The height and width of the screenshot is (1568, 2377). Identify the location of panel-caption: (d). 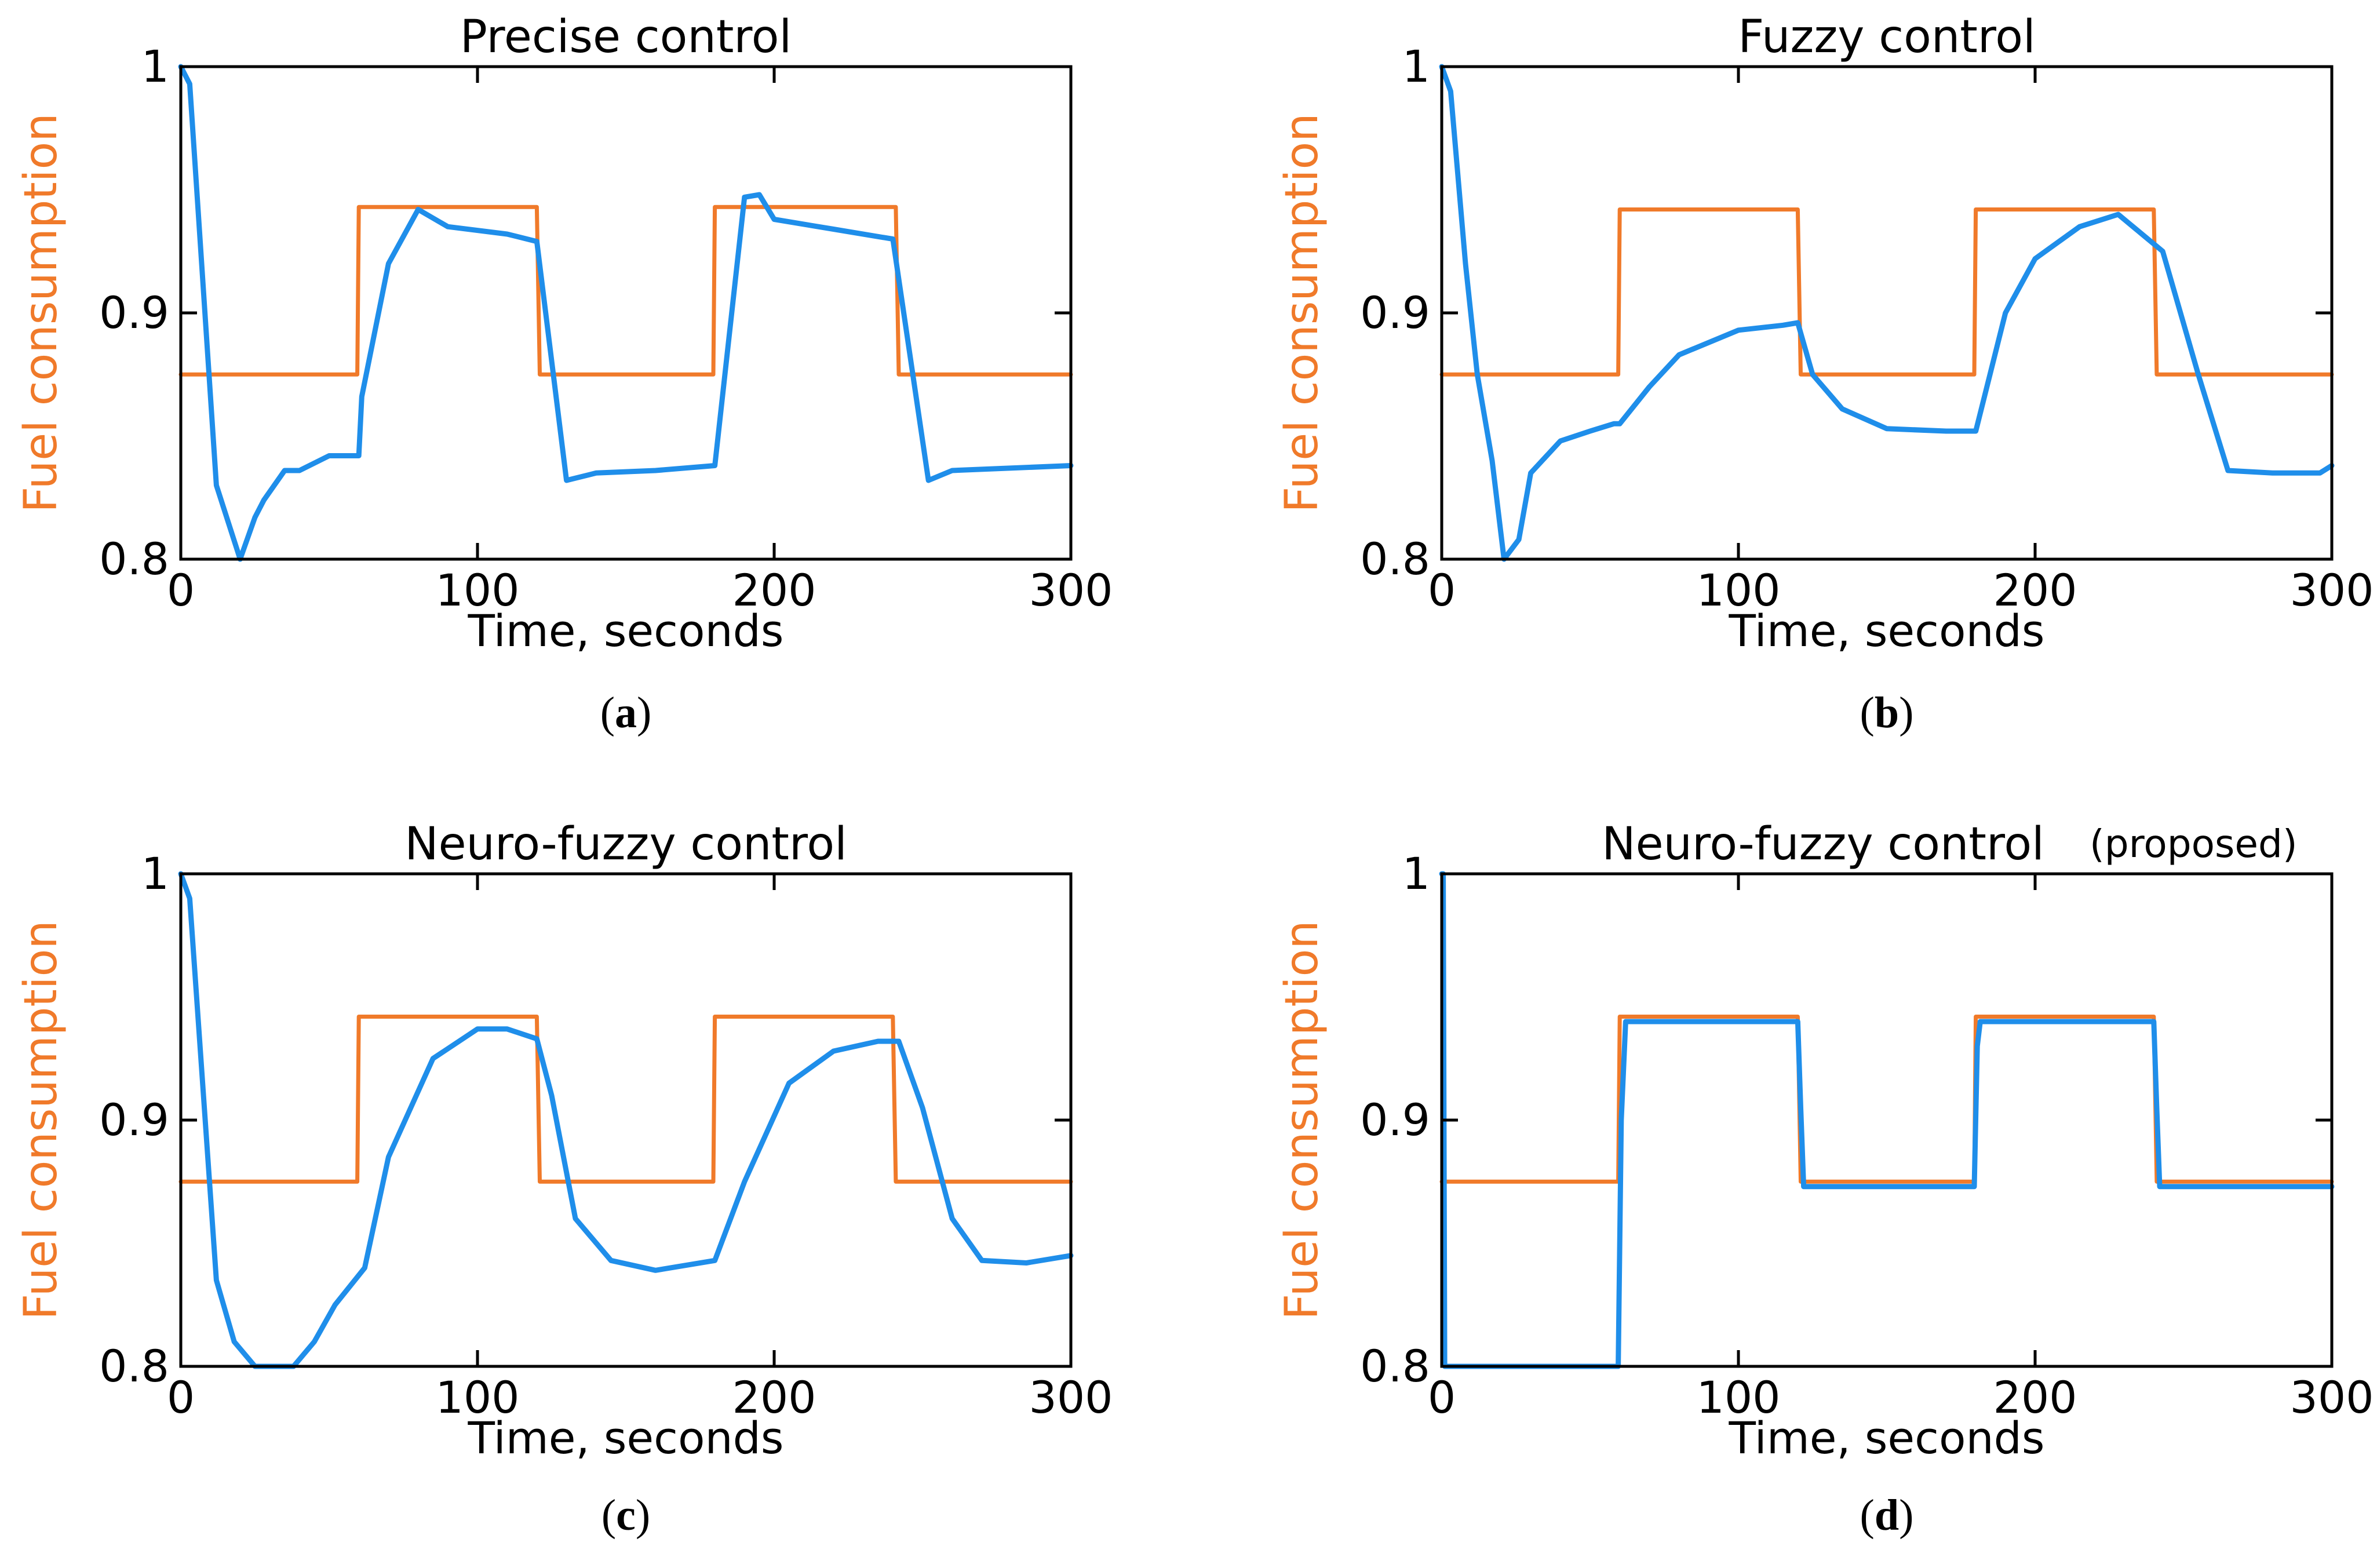
(1887, 1515).